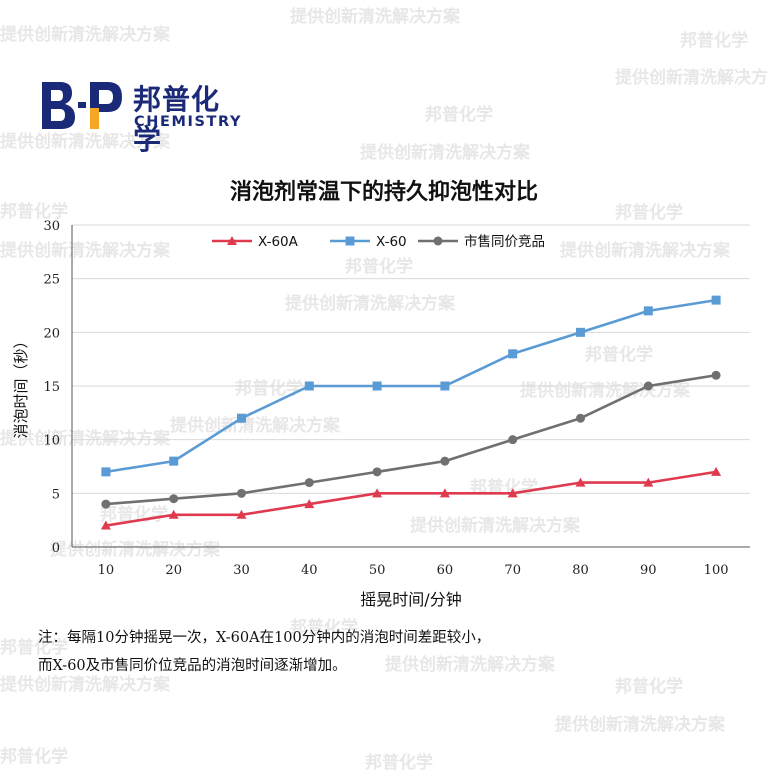 The image size is (768, 773). What do you see at coordinates (580, 570) in the screenshot?
I see `x-tick-label: 80` at bounding box center [580, 570].